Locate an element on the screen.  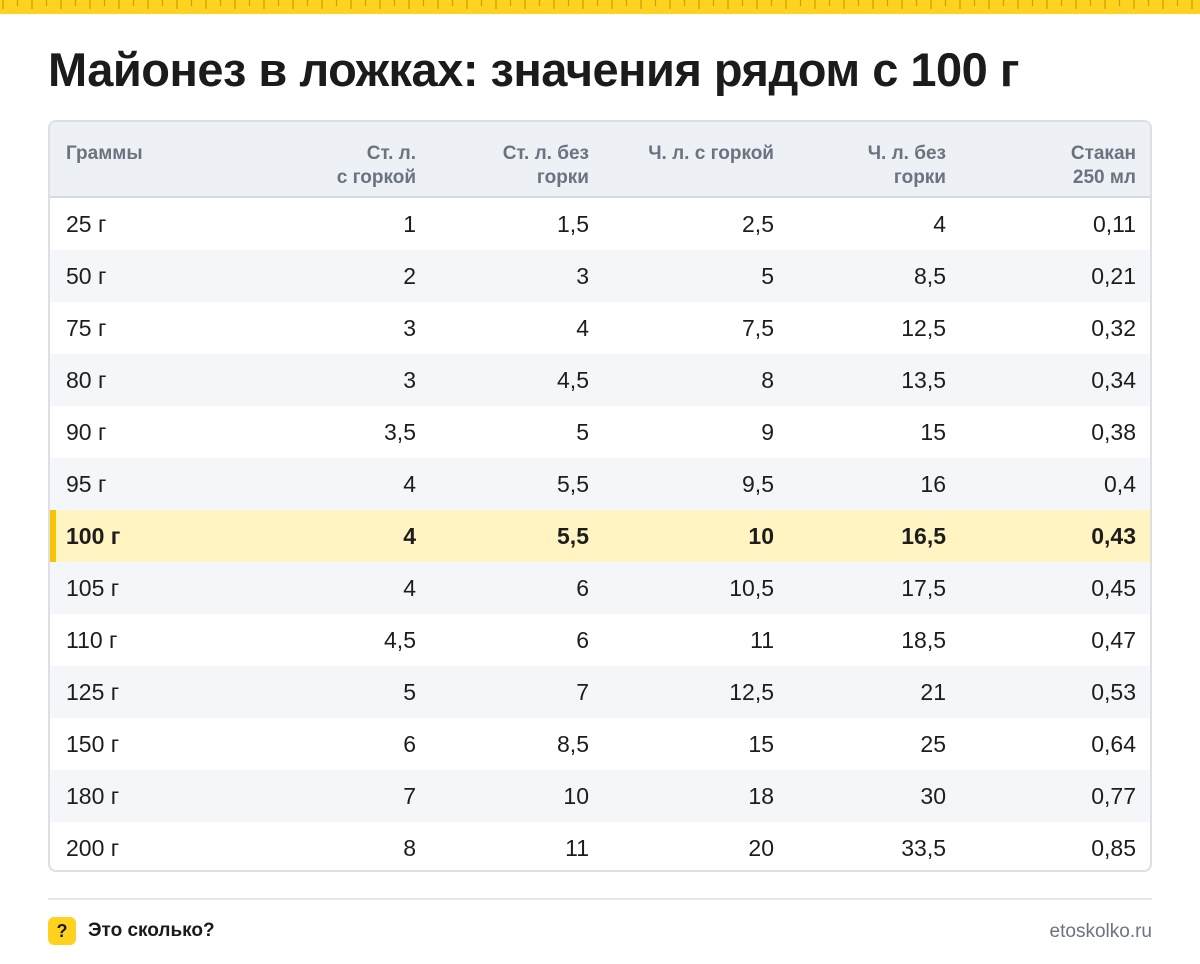
table-cell: 16 is located at coordinates (933, 484).